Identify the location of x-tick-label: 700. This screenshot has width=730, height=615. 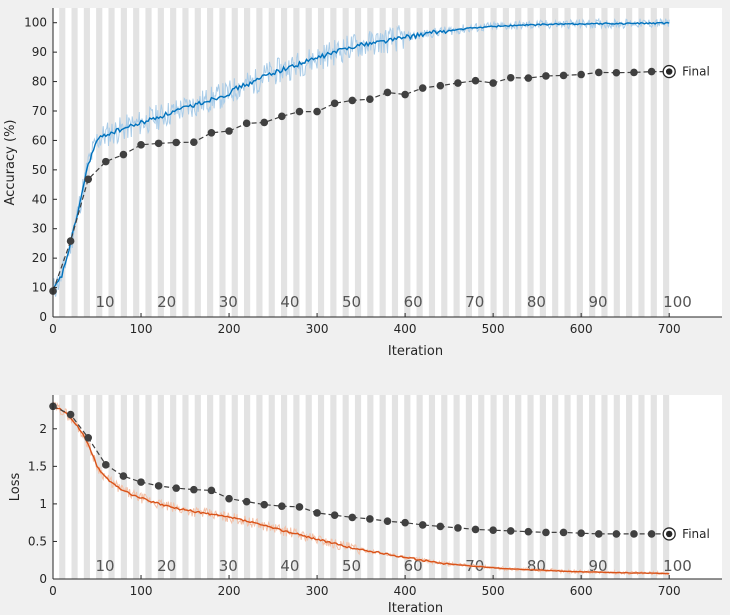
(669, 591).